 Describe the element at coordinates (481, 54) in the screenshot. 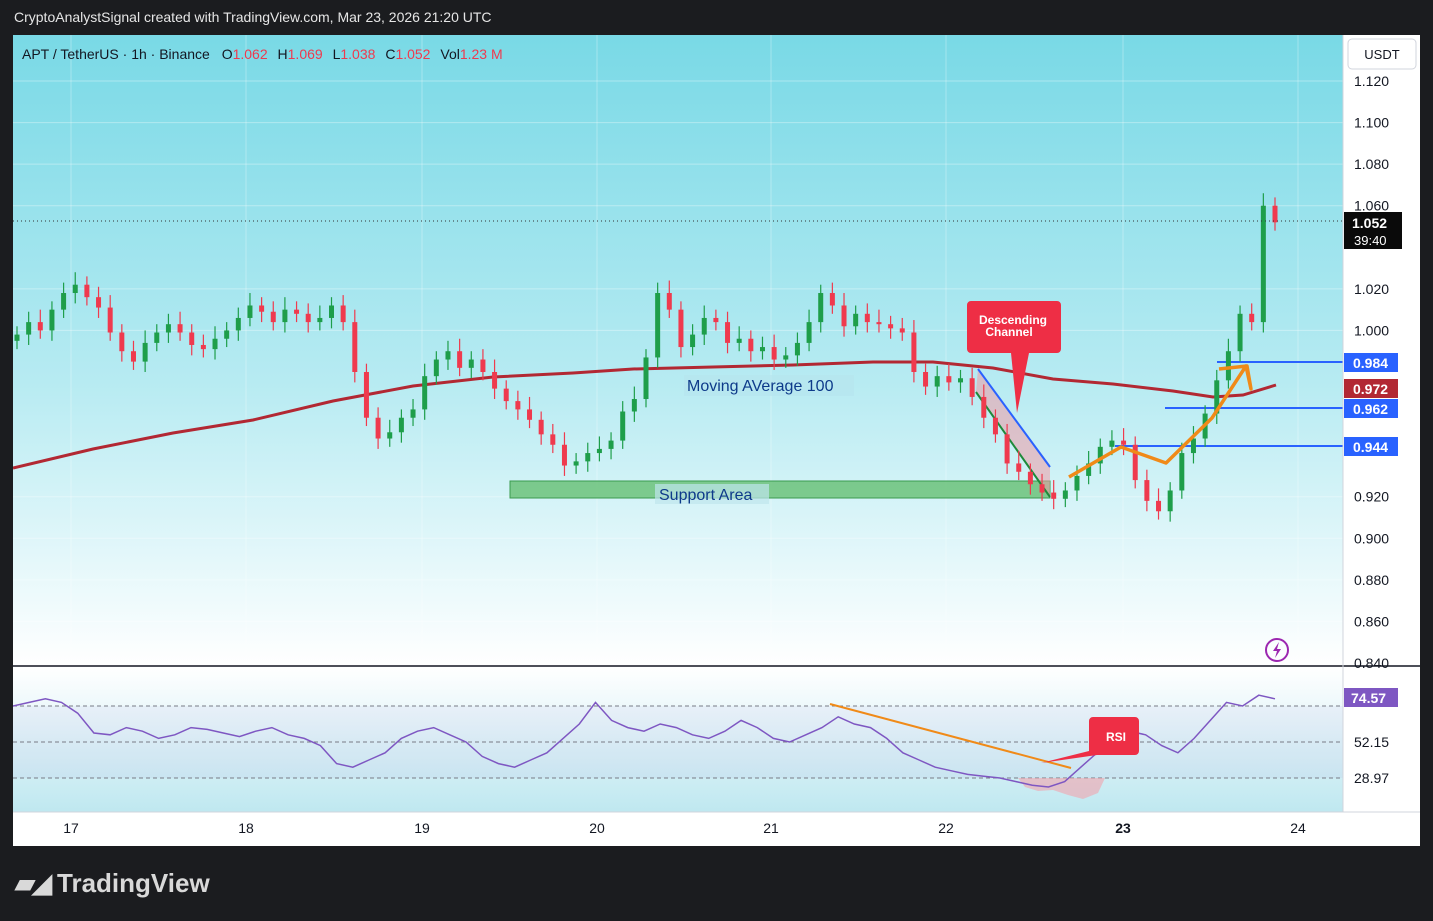

I see `vol-value: 1.23 M` at that location.